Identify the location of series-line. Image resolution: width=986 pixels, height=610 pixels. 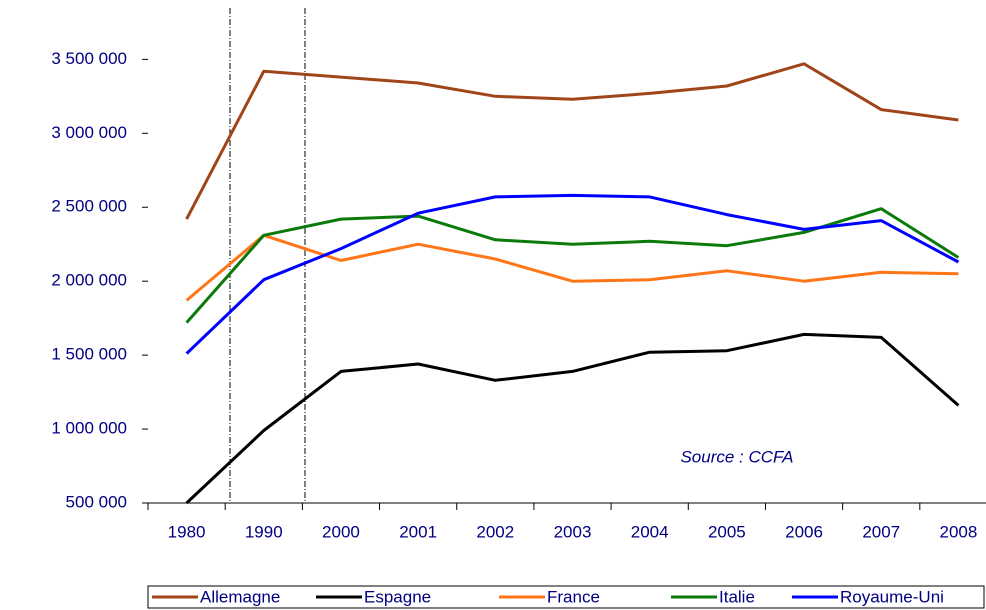
(572, 267).